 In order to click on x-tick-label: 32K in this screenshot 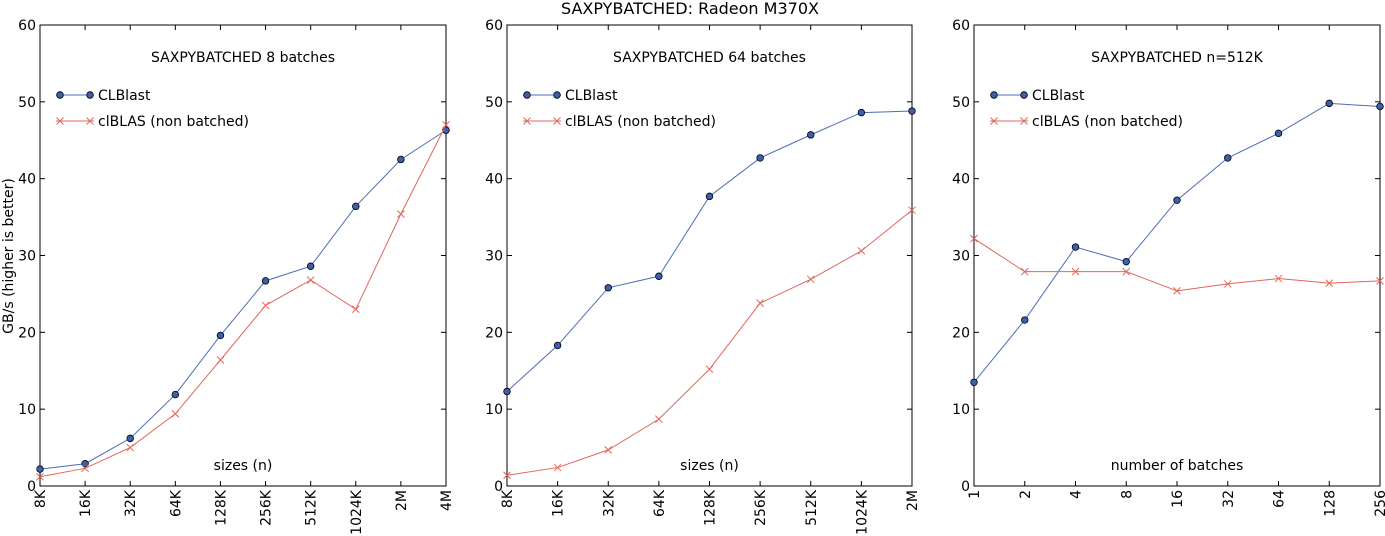, I will do `click(131, 503)`.